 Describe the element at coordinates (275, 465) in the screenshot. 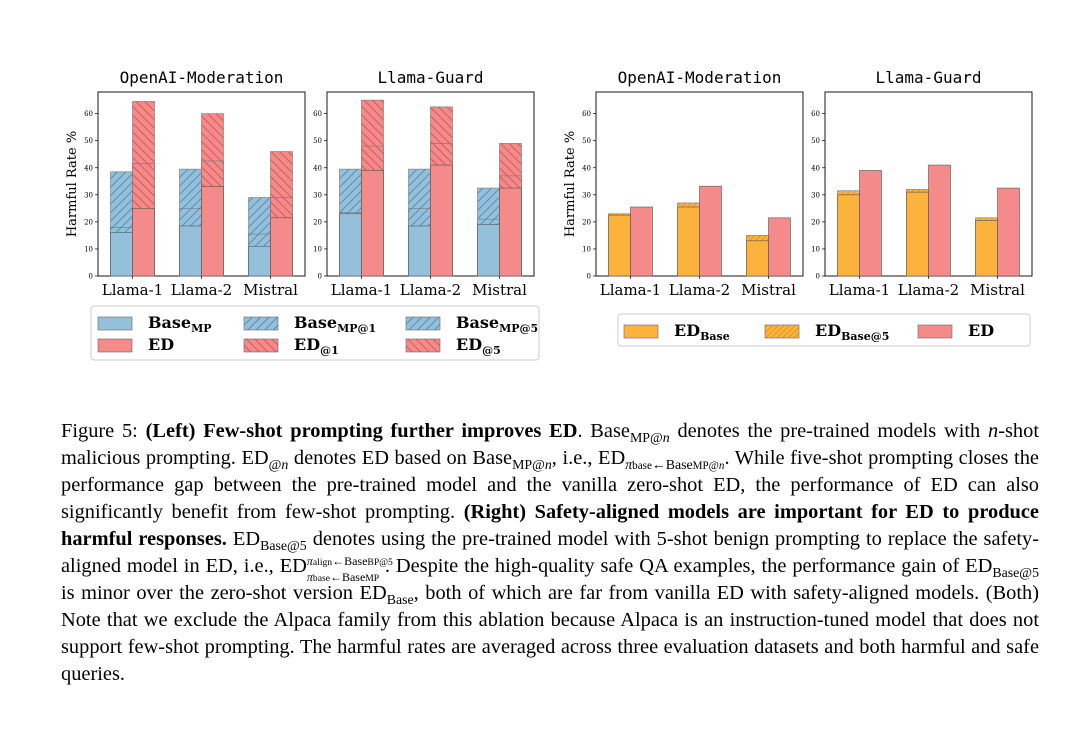

I see `caption-sub: @` at that location.